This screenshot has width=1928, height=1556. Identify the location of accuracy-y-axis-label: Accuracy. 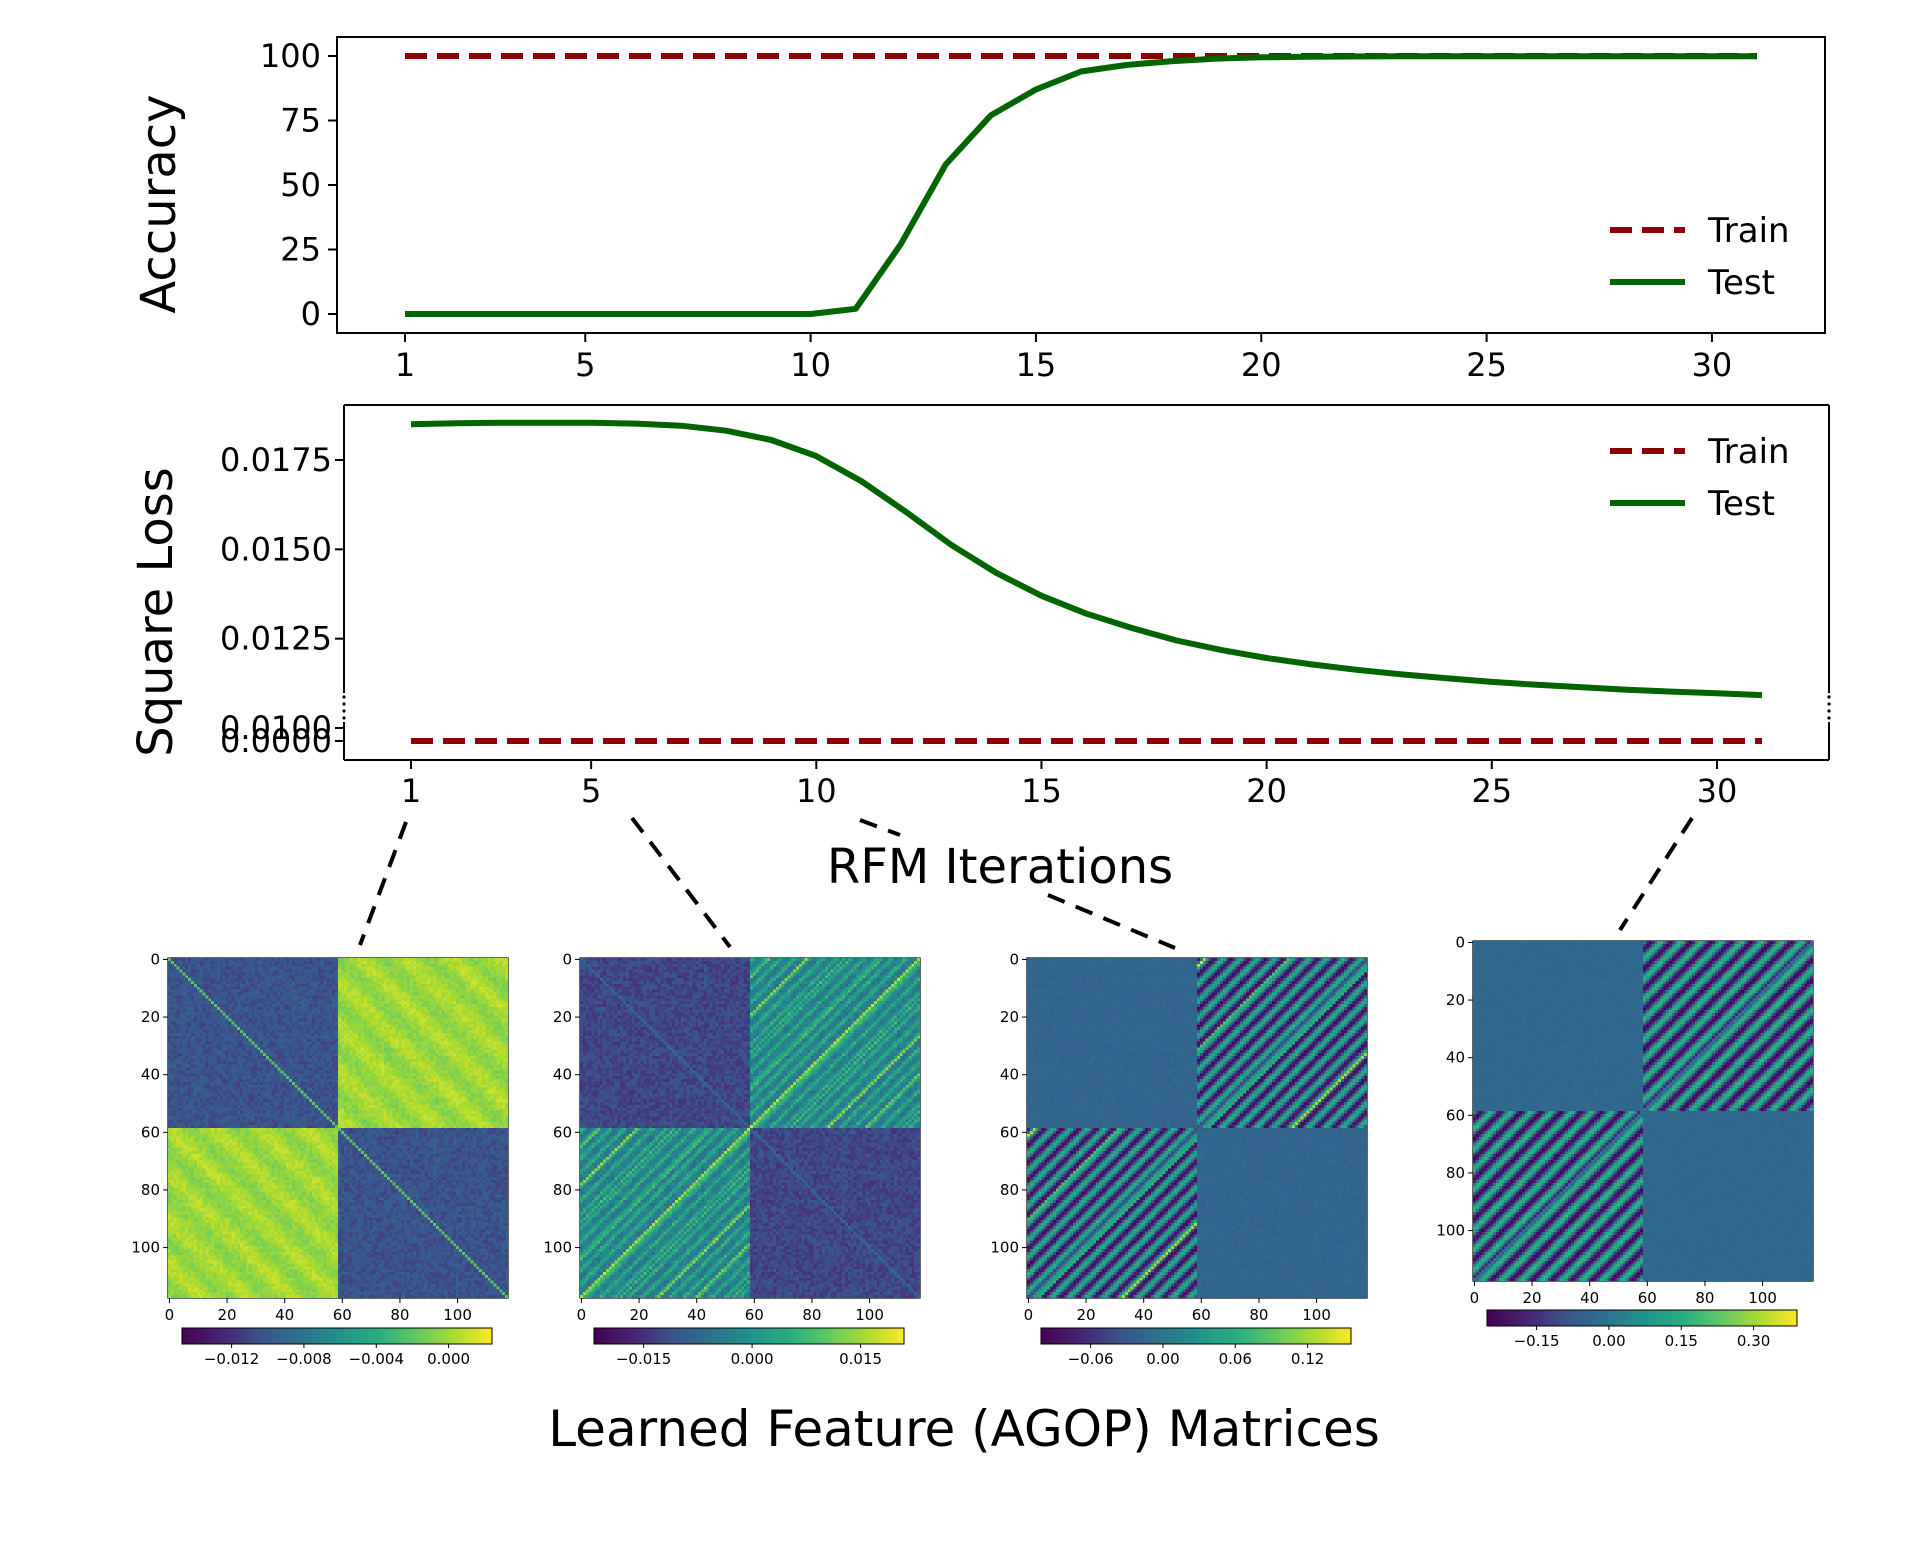
(159, 203).